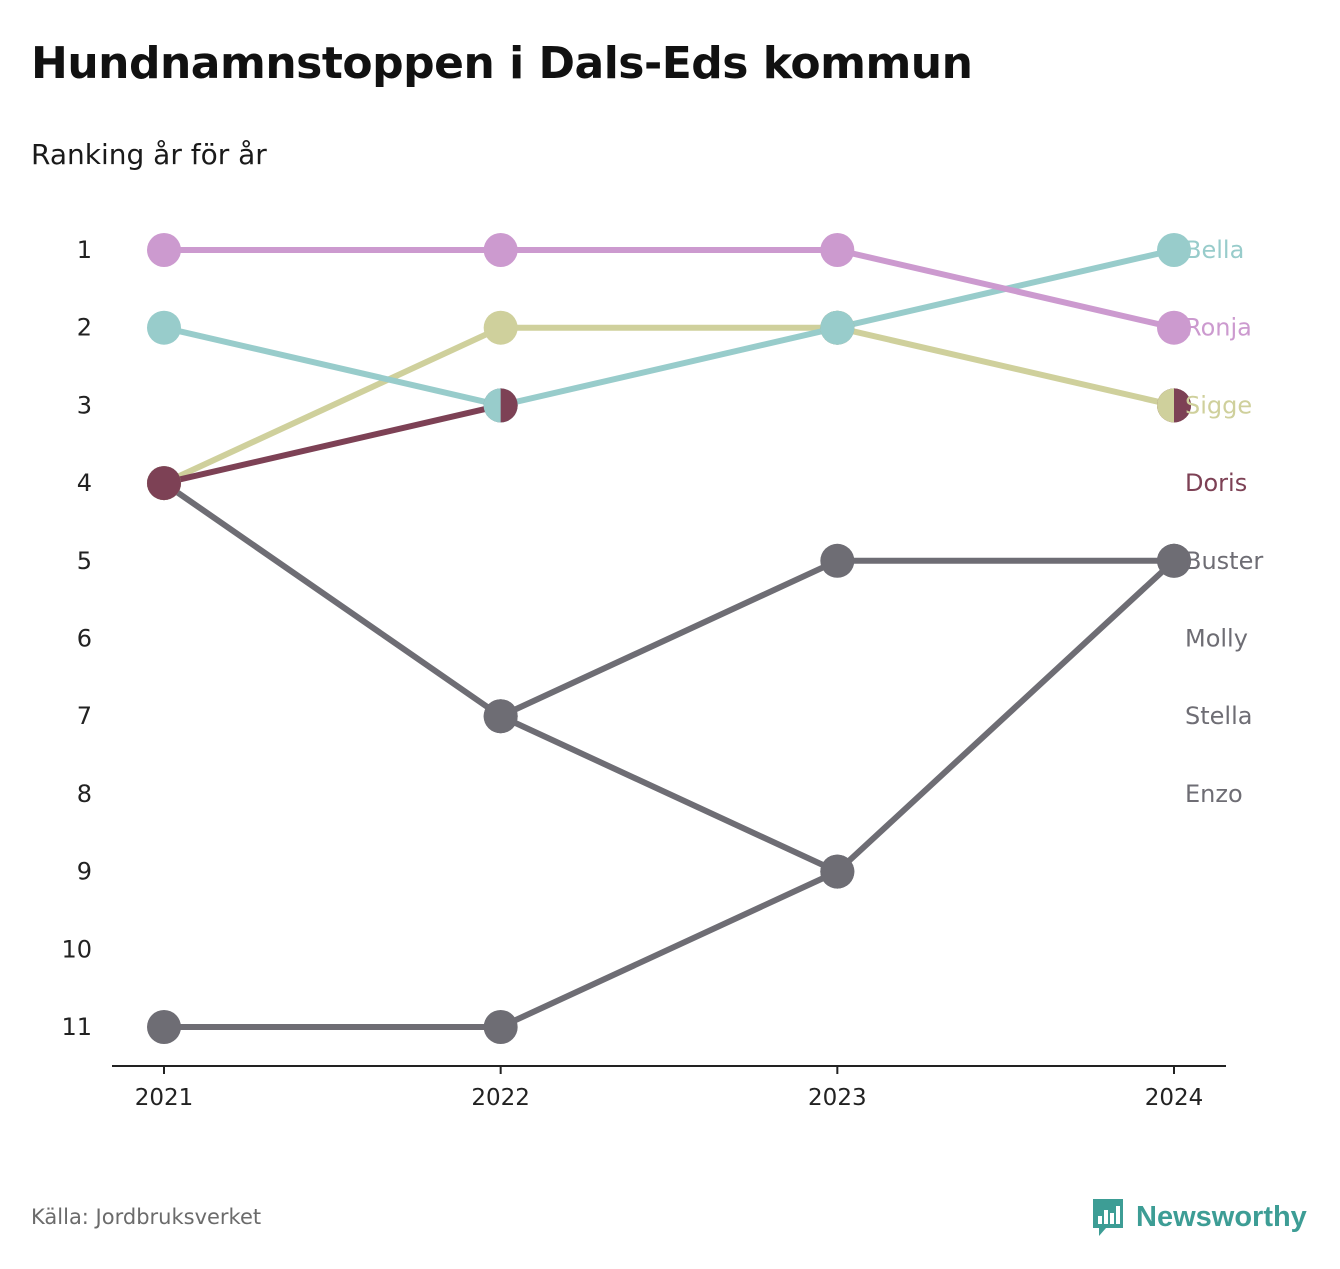 The height and width of the screenshot is (1269, 1340). What do you see at coordinates (500, 327) in the screenshot?
I see `point-sigge-2022` at bounding box center [500, 327].